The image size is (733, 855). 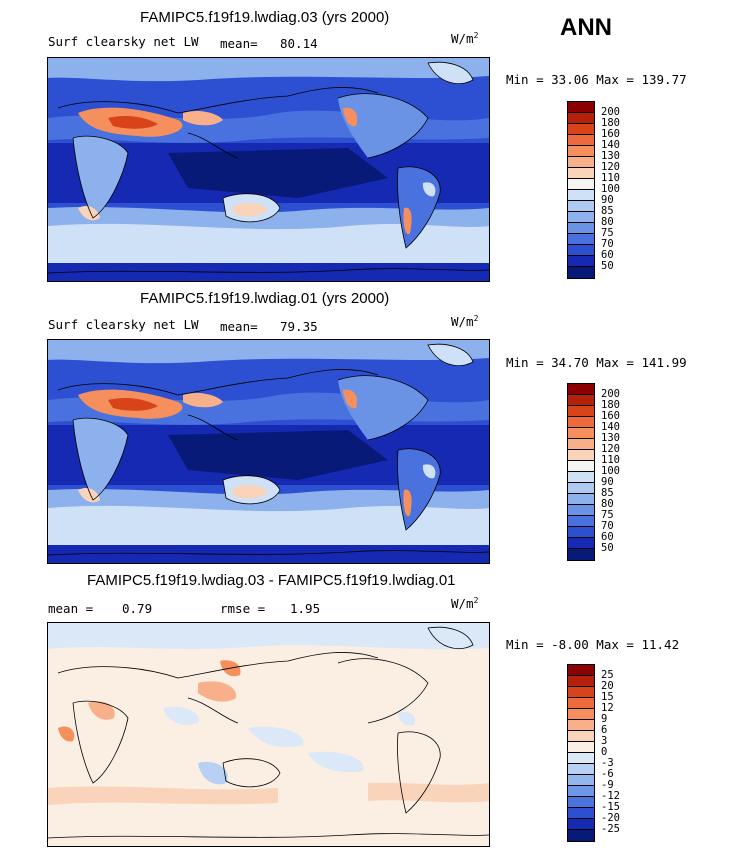 What do you see at coordinates (607, 515) in the screenshot?
I see `colorbar-tick: 75` at bounding box center [607, 515].